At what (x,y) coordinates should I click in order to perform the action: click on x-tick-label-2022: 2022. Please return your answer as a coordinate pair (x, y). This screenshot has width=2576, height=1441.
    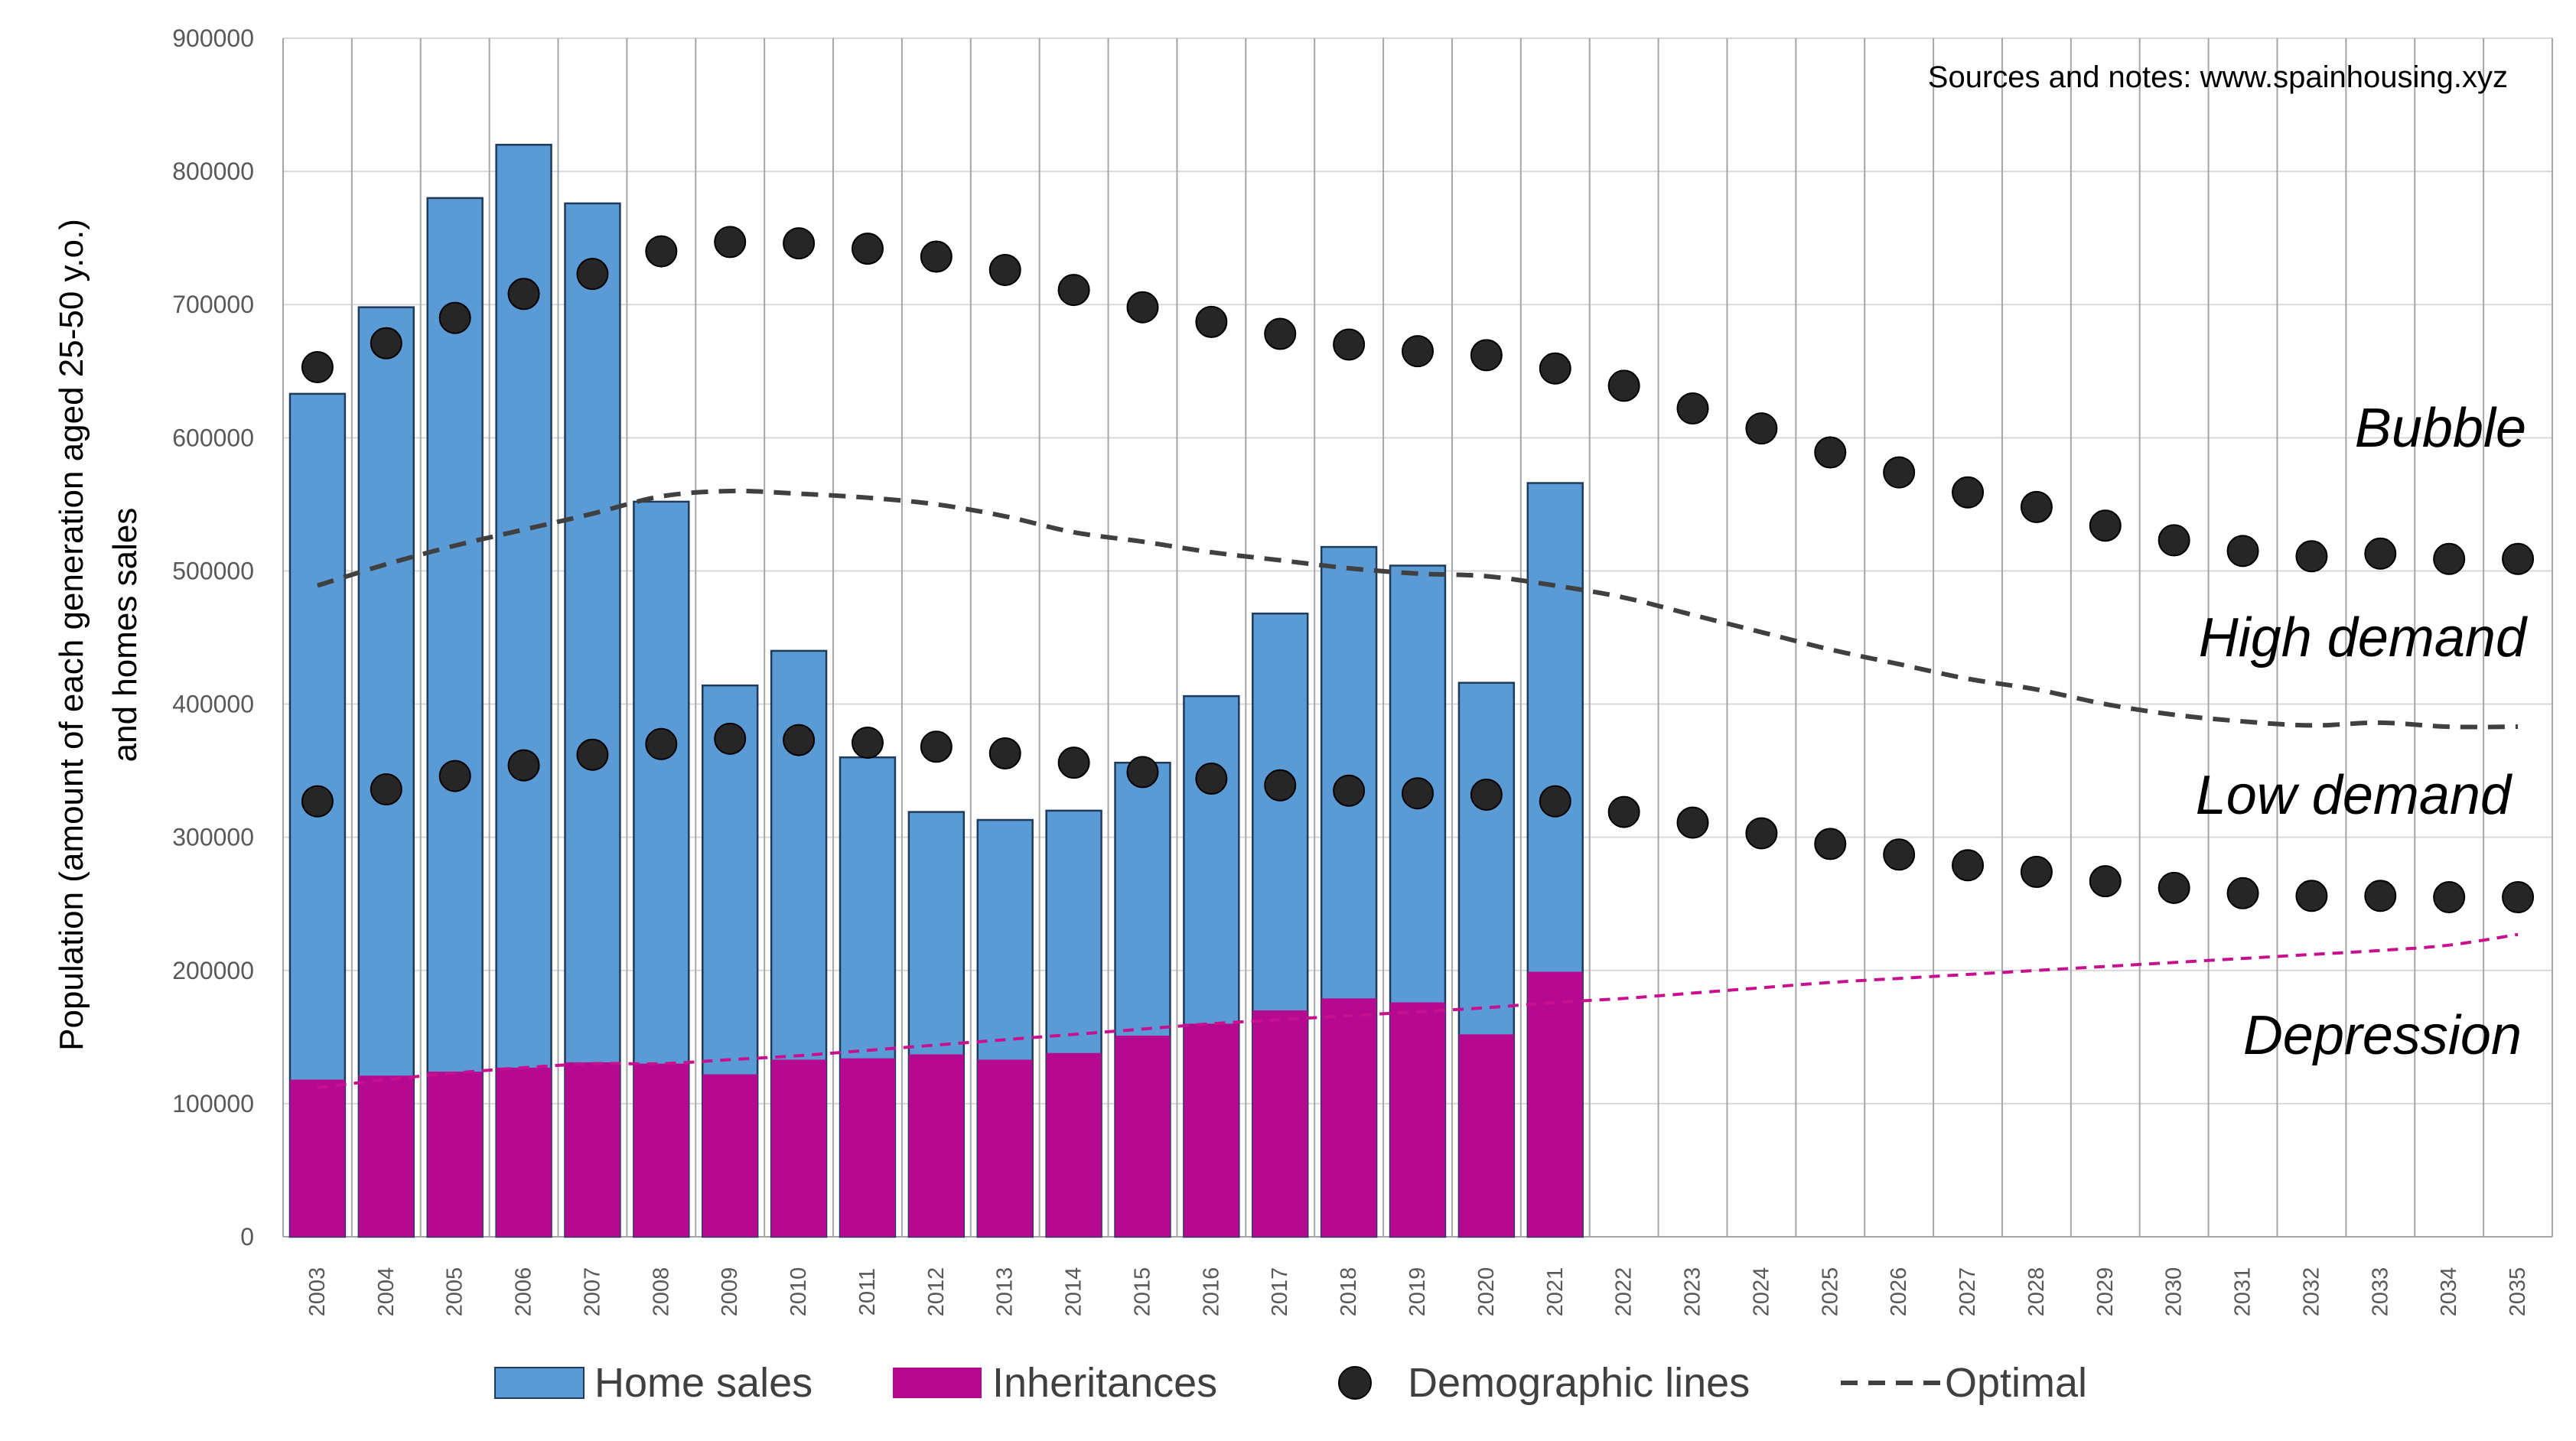
    Looking at the image, I should click on (1624, 1292).